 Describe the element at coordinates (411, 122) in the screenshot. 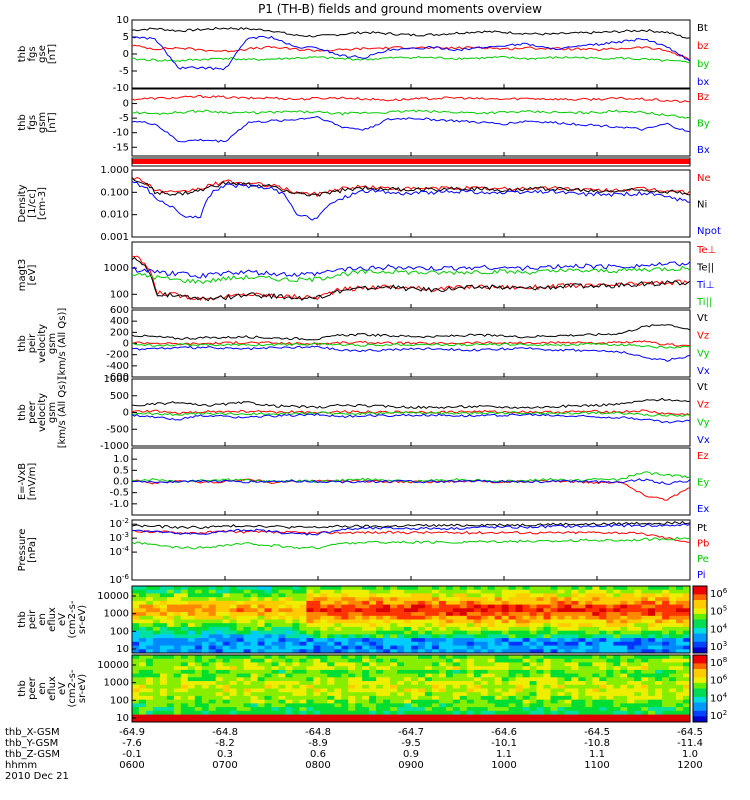

I see `panel-2-frame` at that location.